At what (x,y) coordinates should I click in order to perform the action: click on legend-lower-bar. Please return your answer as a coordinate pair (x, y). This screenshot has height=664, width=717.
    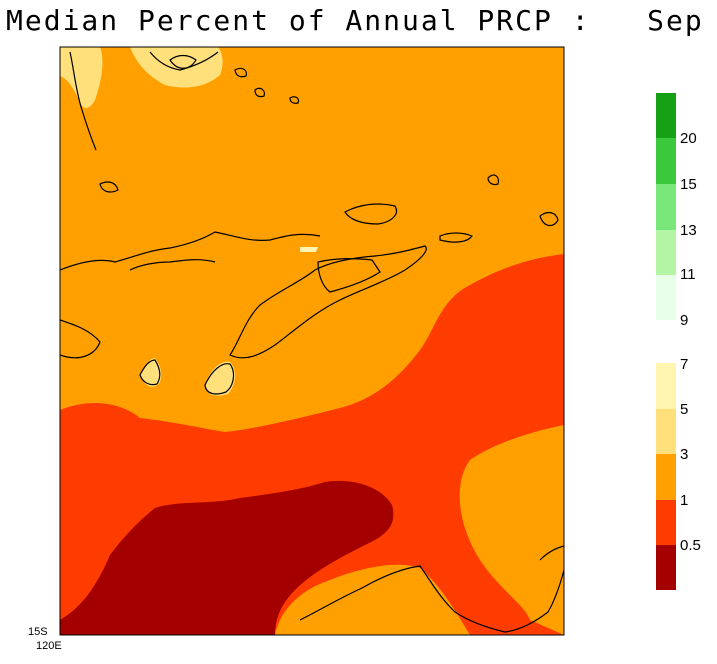
    Looking at the image, I should click on (666, 476).